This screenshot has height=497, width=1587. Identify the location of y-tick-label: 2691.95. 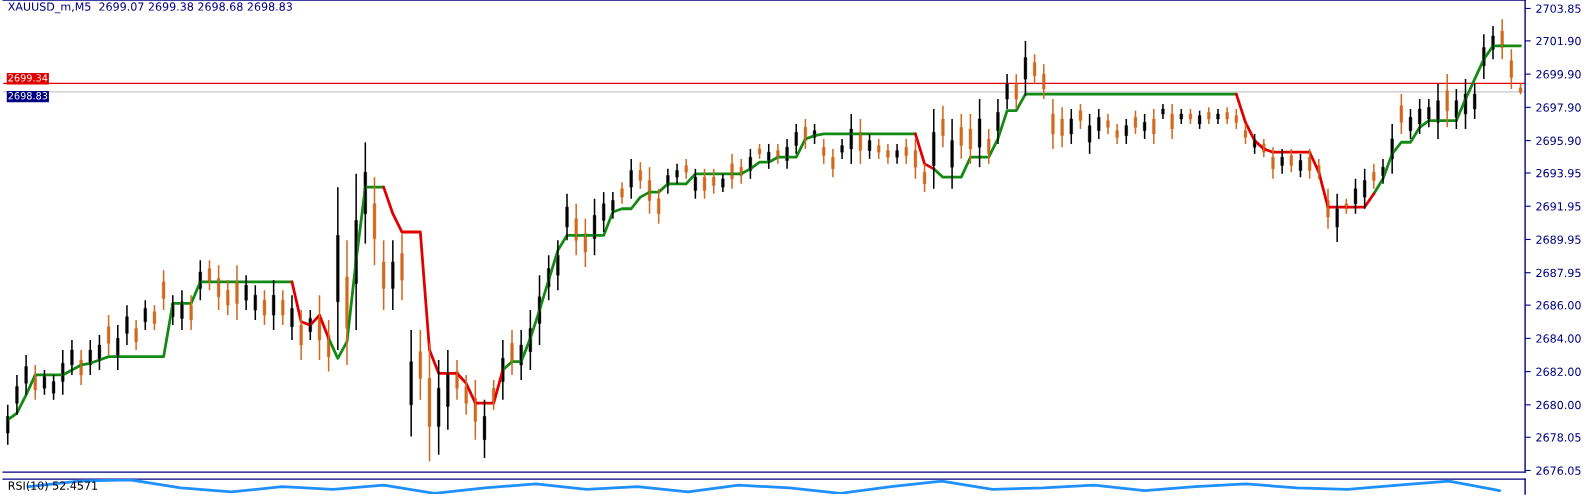
(1558, 206).